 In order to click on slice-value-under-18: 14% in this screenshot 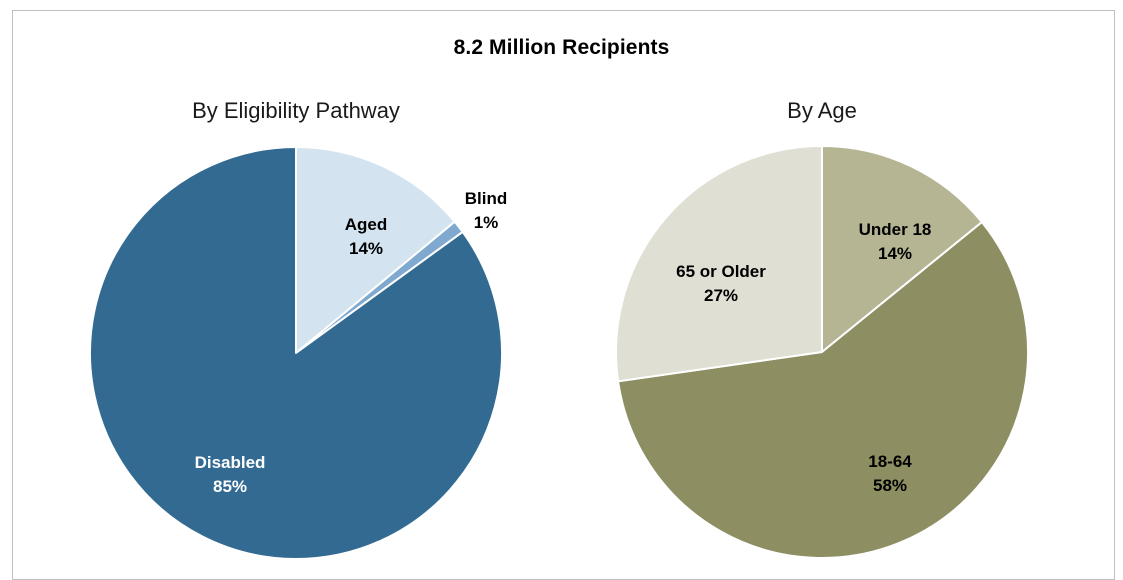, I will do `click(895, 253)`.